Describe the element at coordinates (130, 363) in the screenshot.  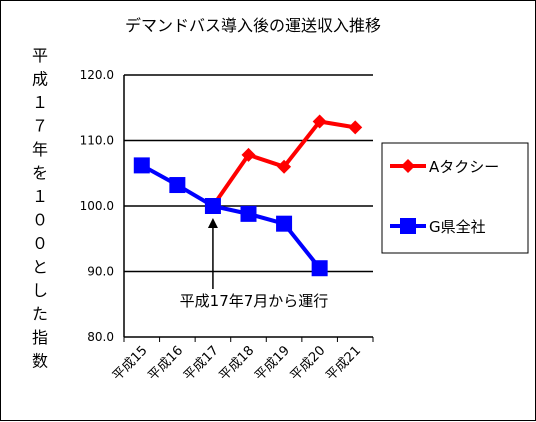
I see `x-tick-label: 平成15` at that location.